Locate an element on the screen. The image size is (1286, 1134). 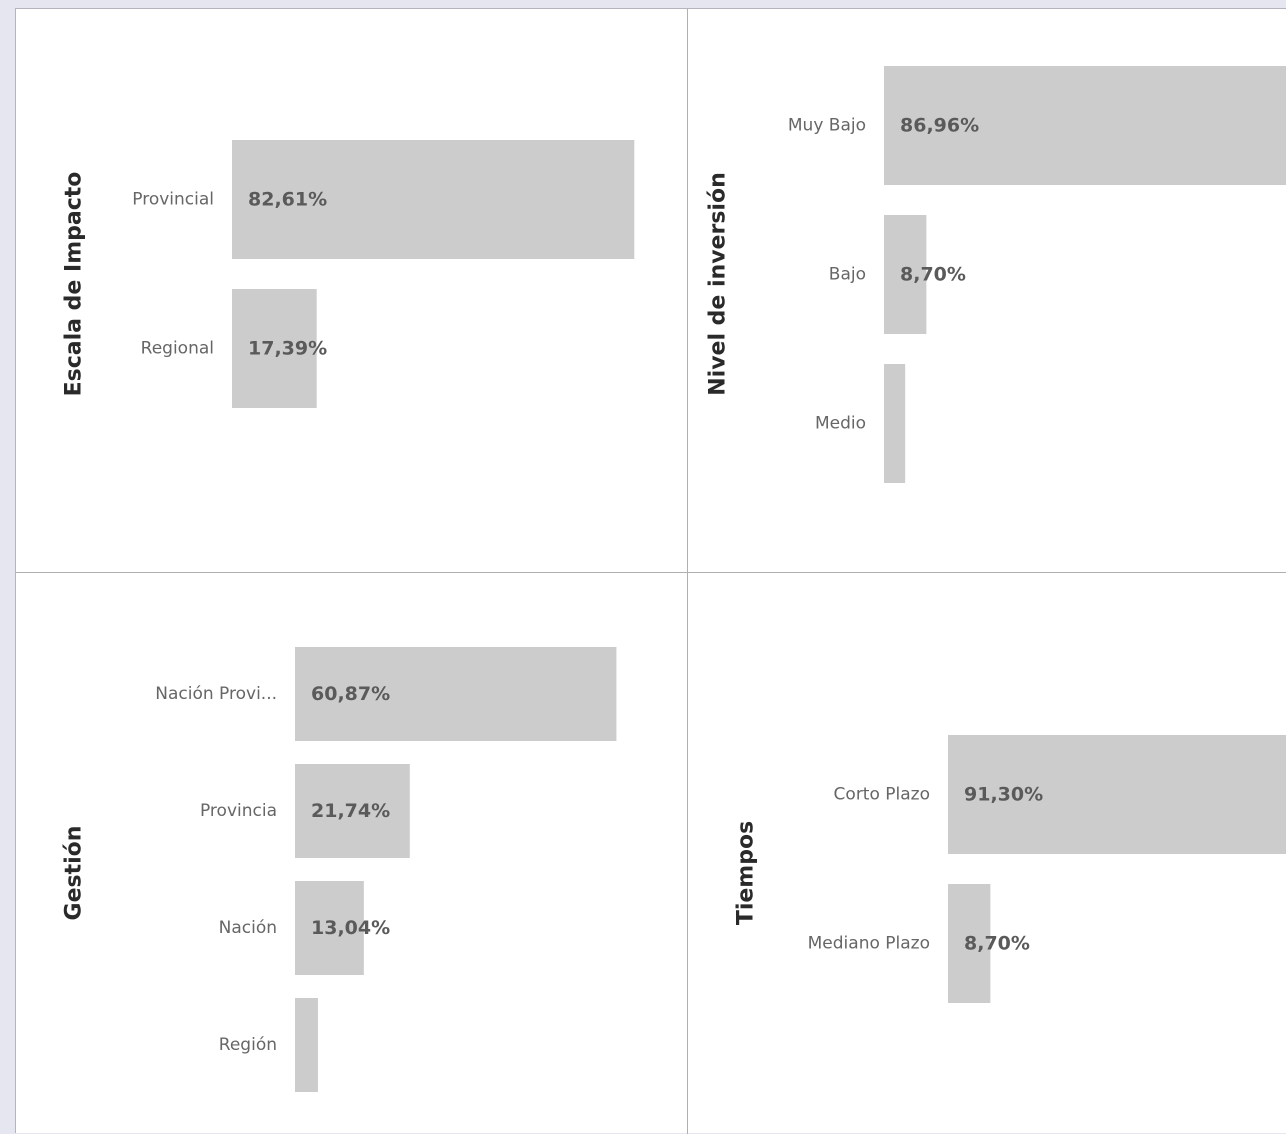
category-label: Provincia is located at coordinates (238, 811).